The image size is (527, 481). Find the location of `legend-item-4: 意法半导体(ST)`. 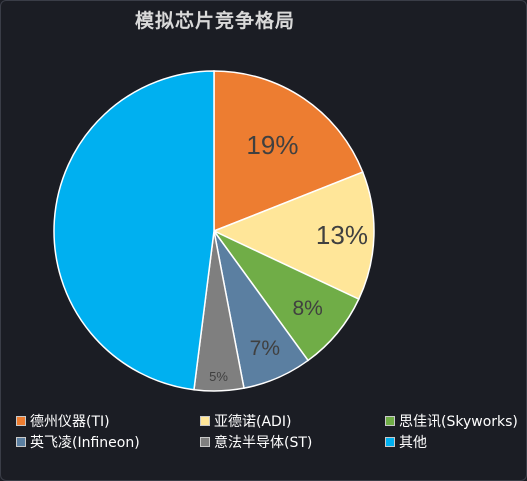

legend-item-4: 意法半导体(ST) is located at coordinates (256, 442).